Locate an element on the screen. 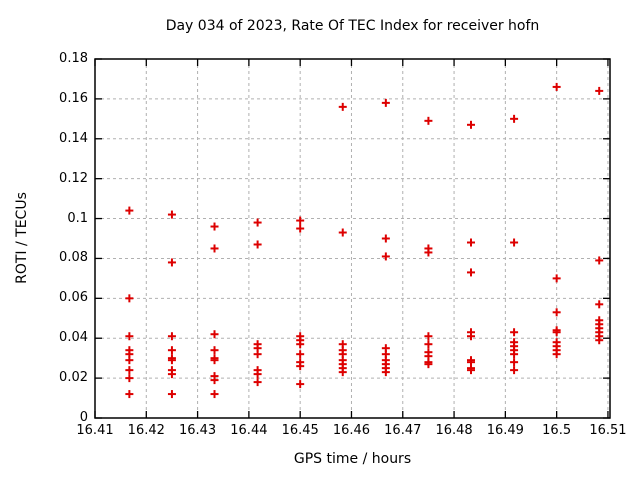 This screenshot has height=480, width=640. y-tick-label: 0.18 is located at coordinates (73, 58).